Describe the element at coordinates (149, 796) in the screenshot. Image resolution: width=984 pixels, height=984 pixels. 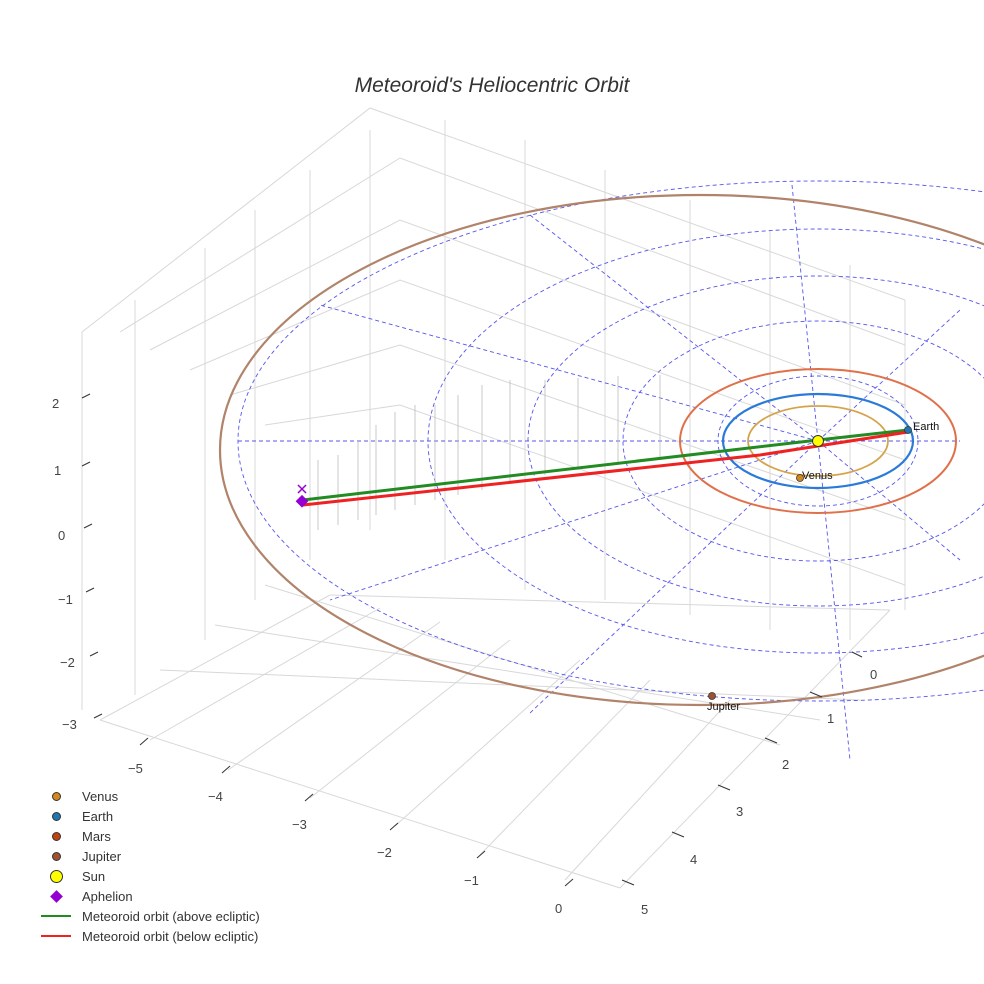
I see `legend-item-venus: Venus` at that location.